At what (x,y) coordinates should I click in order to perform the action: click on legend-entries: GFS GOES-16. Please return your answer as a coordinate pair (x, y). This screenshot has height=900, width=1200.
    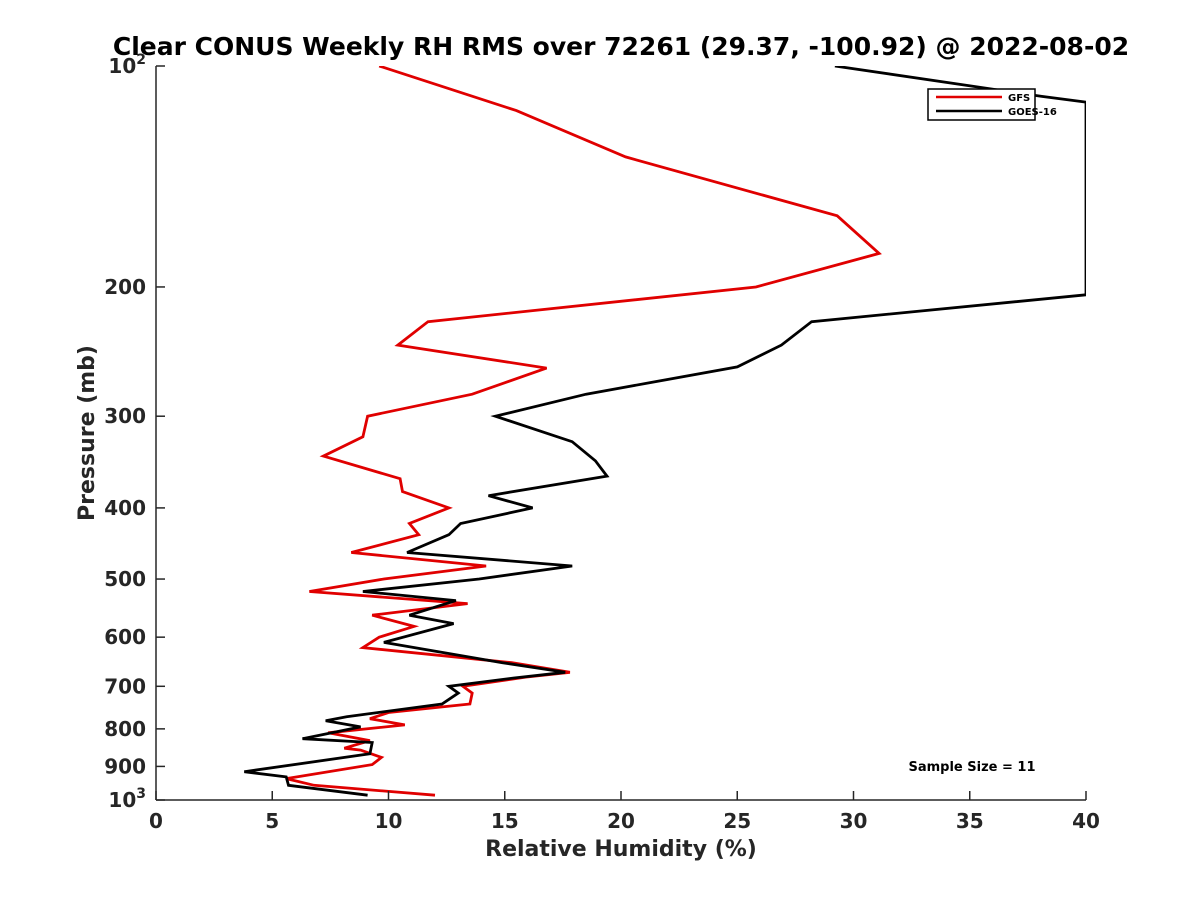
    Looking at the image, I should click on (996, 105).